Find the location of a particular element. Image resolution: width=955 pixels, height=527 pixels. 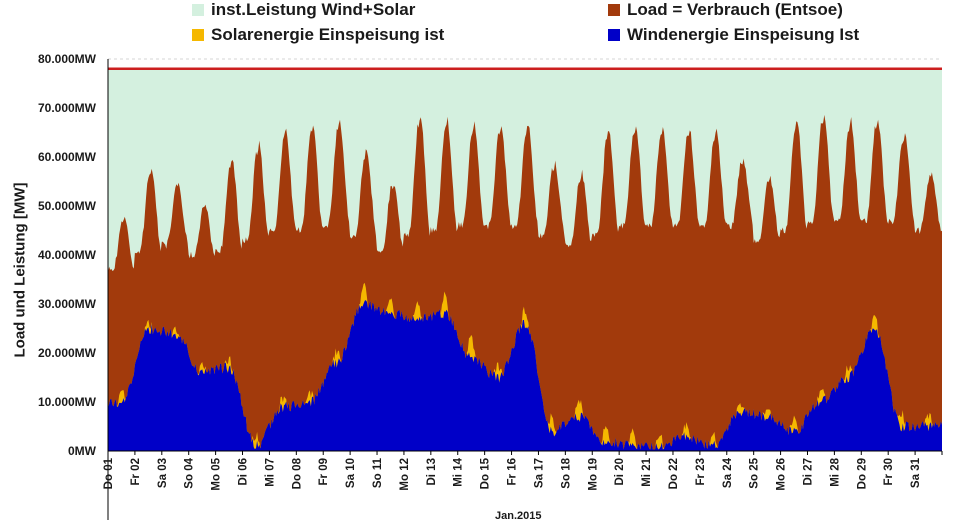

x-tick-label: Fr 16 is located at coordinates (513, 472).